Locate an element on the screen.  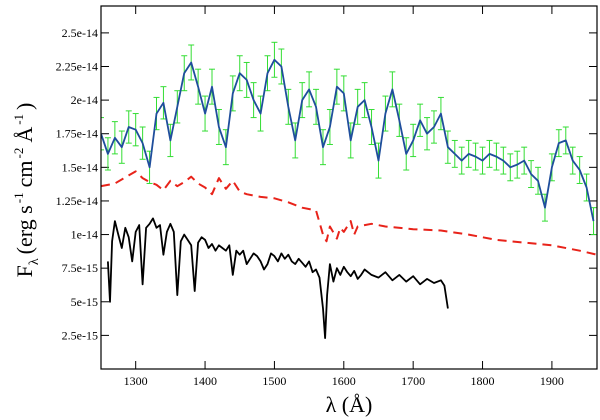
x-tick-label: 1600 is located at coordinates (344, 381).